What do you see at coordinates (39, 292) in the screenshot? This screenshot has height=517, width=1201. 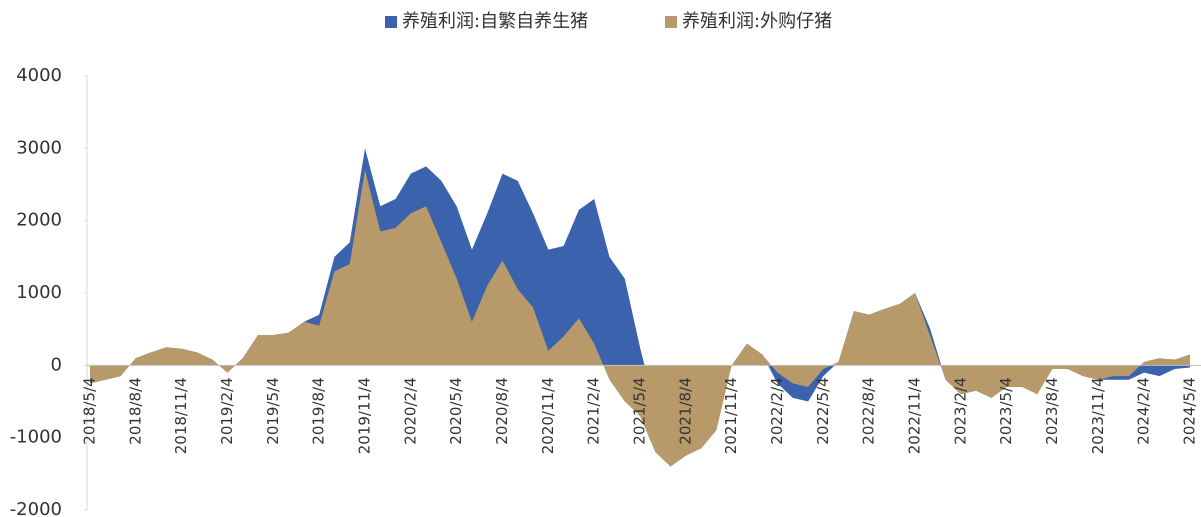 I see `y-tick-label: 1000` at bounding box center [39, 292].